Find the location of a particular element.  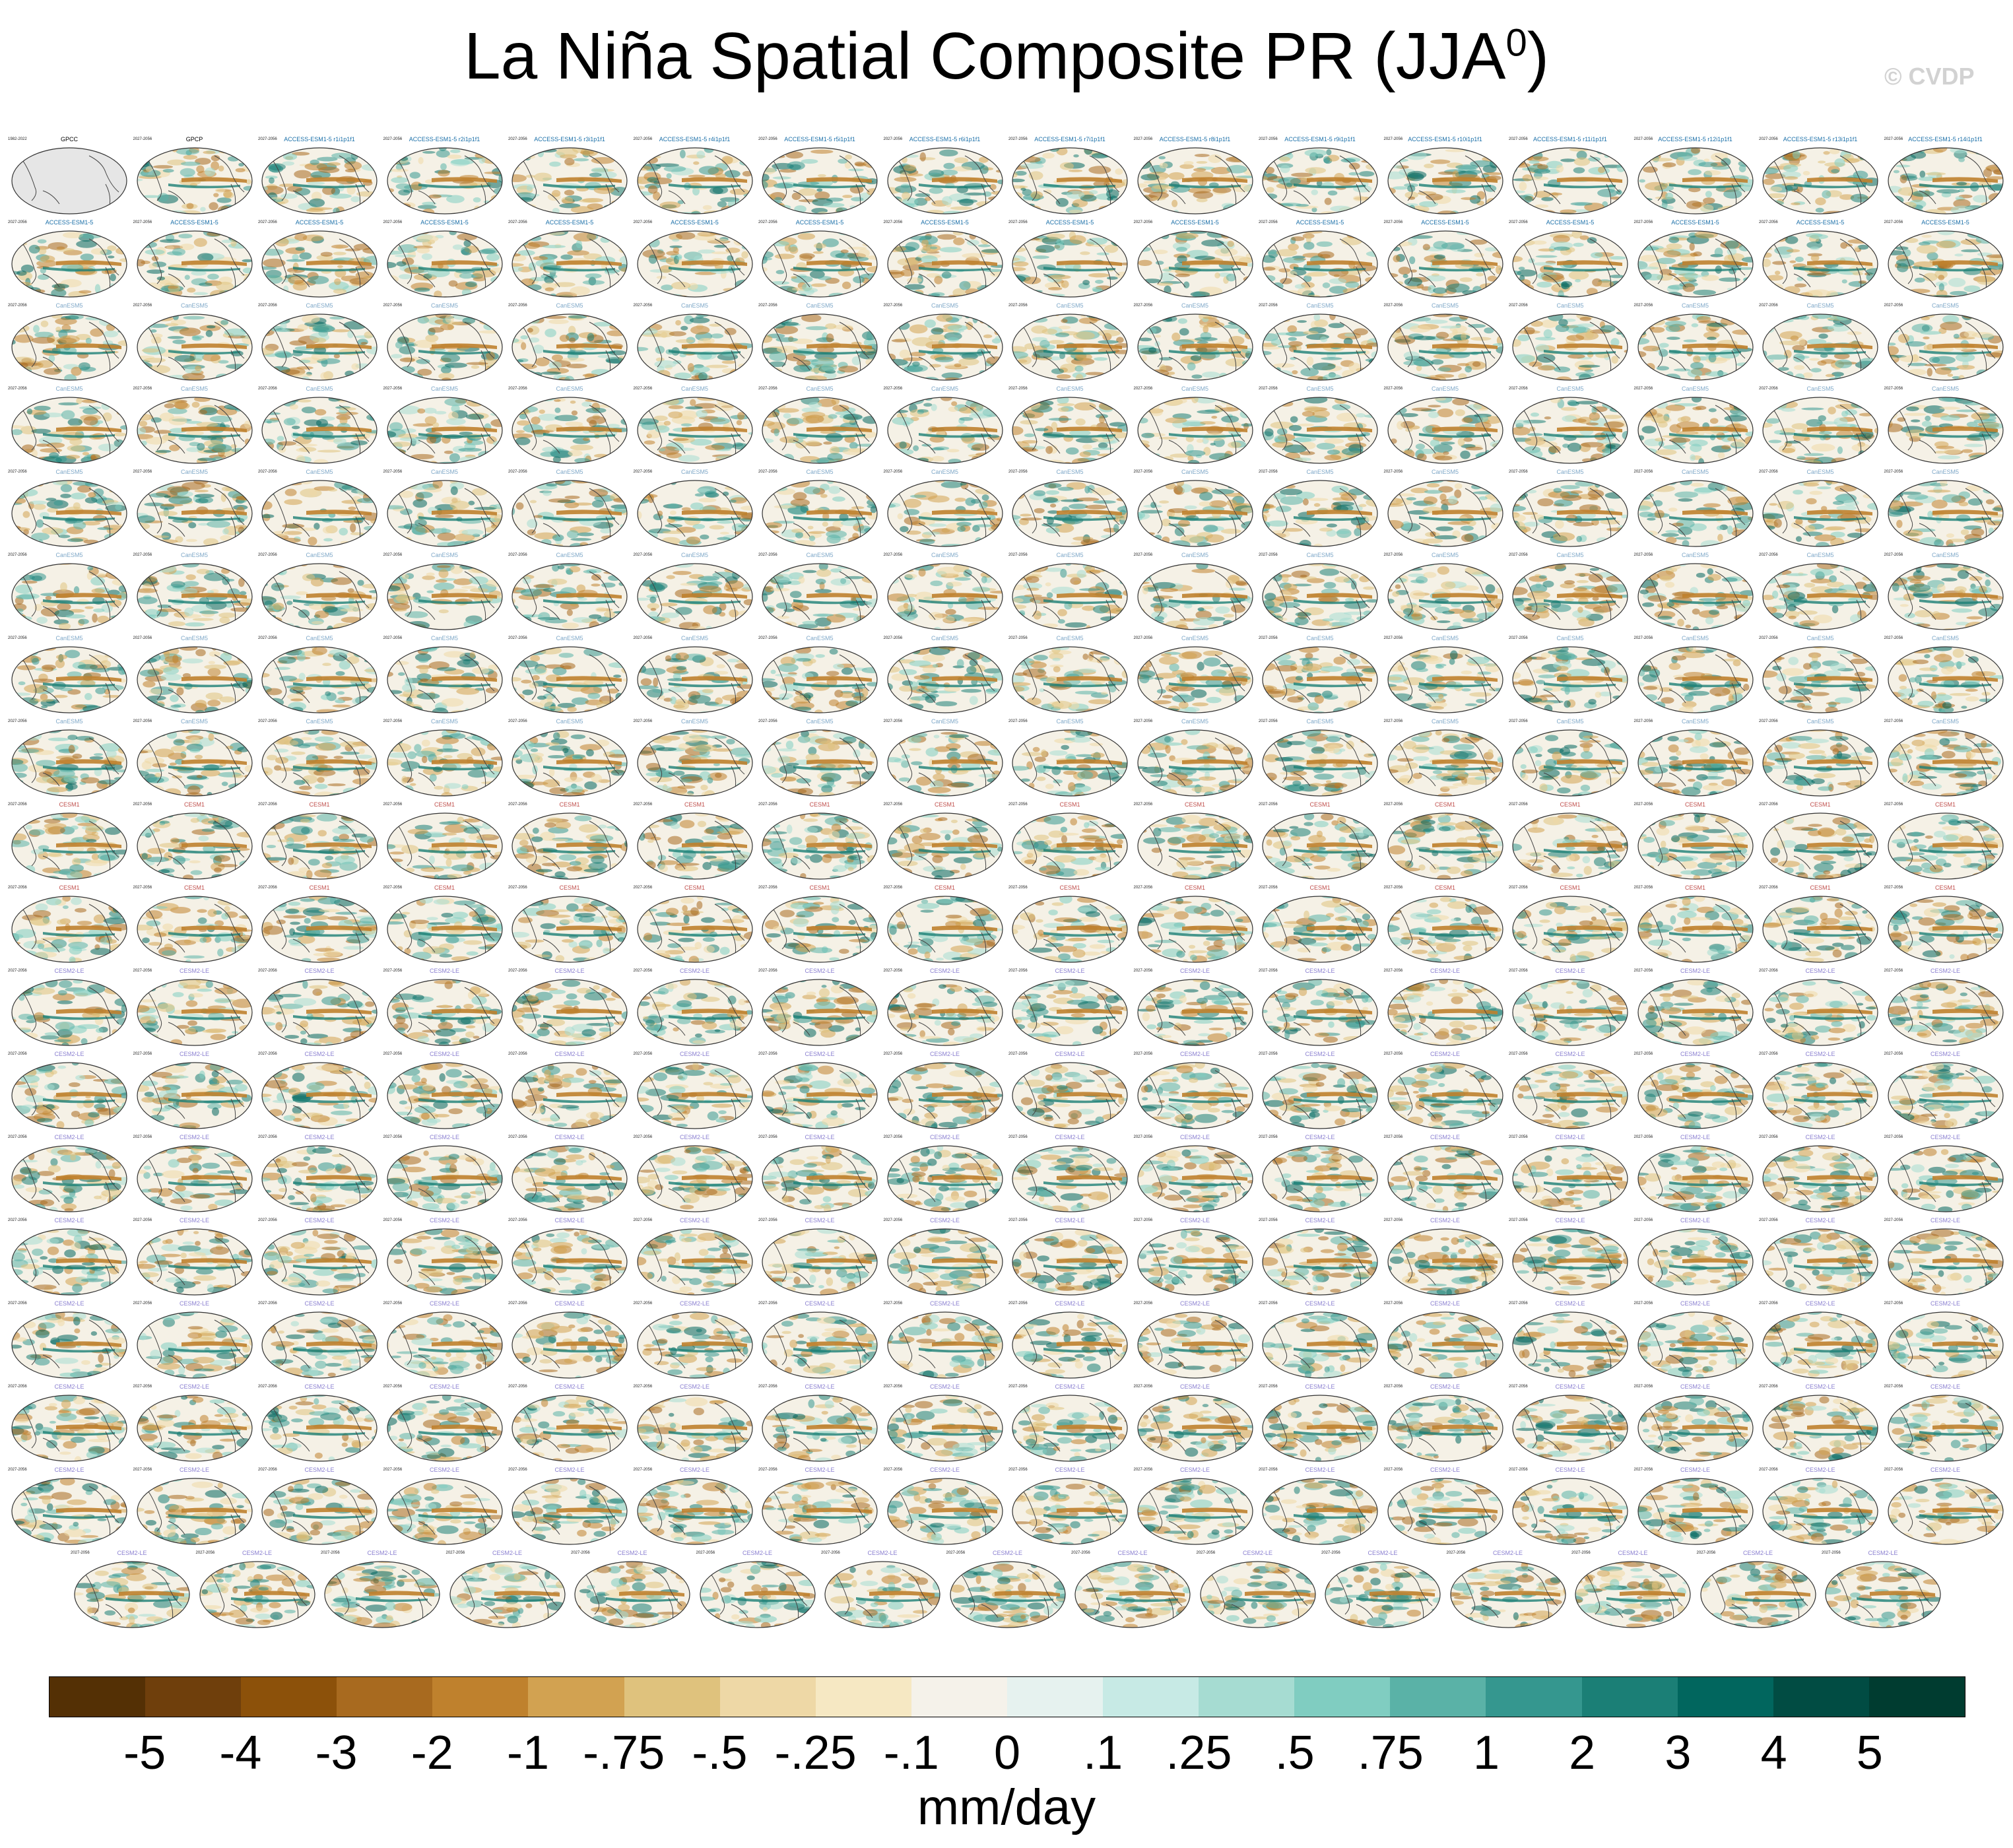

map-panel: ACCESS-ESM1-5 r4i1p1f1 2027-2056 is located at coordinates (694, 176).